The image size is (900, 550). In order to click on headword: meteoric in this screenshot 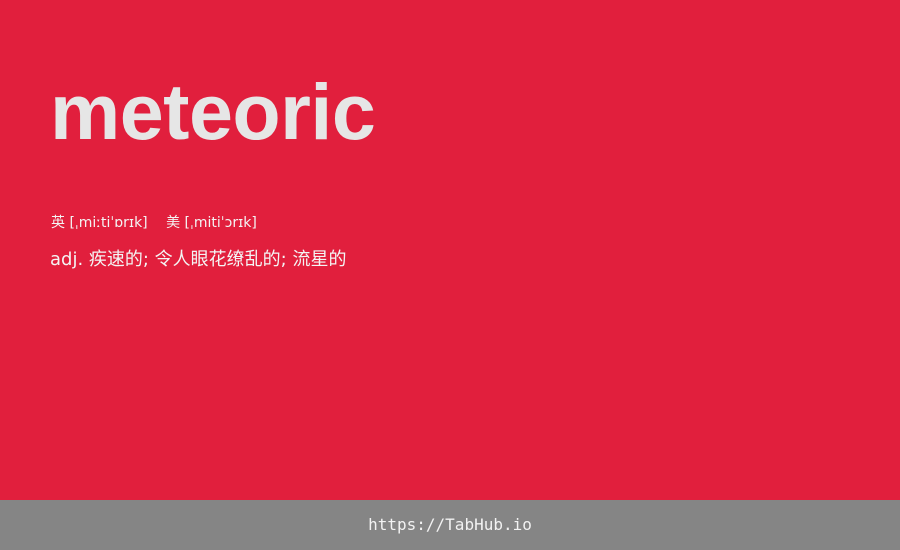, I will do `click(213, 111)`.